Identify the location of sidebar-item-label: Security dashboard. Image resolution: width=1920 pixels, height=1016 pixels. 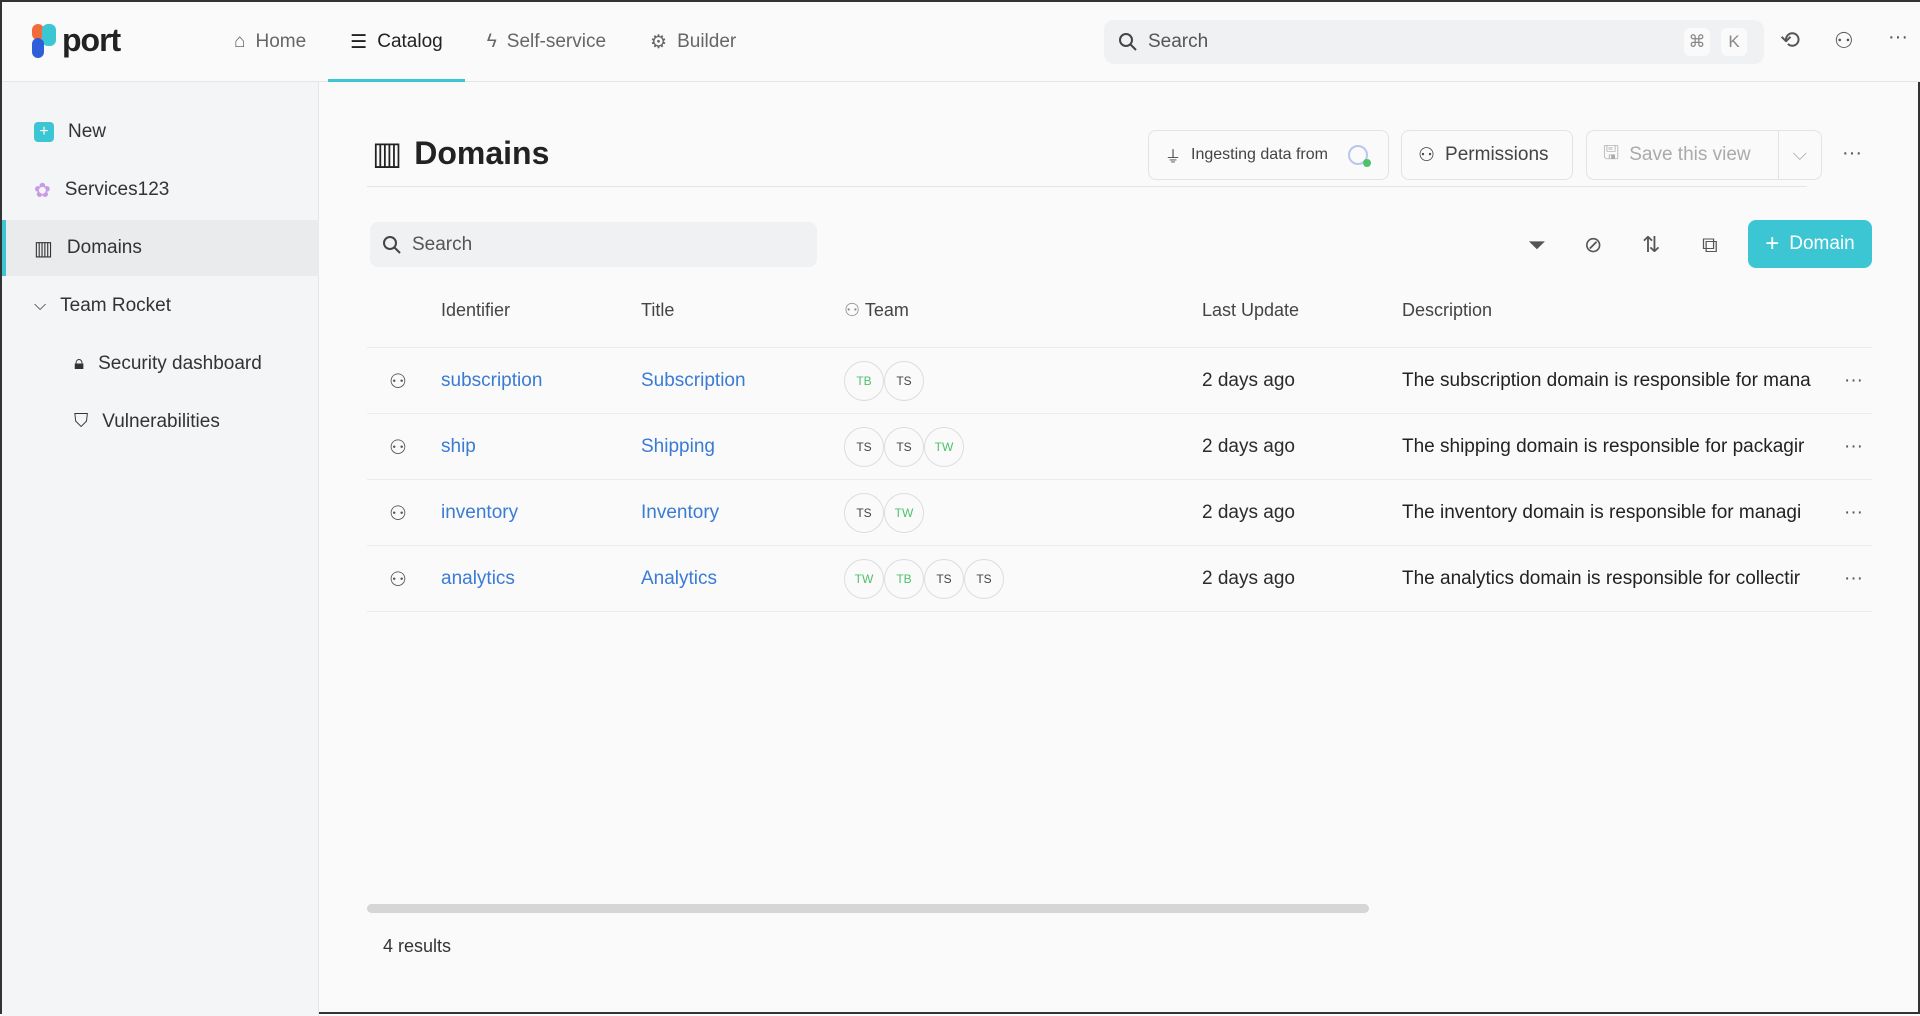
(180, 363).